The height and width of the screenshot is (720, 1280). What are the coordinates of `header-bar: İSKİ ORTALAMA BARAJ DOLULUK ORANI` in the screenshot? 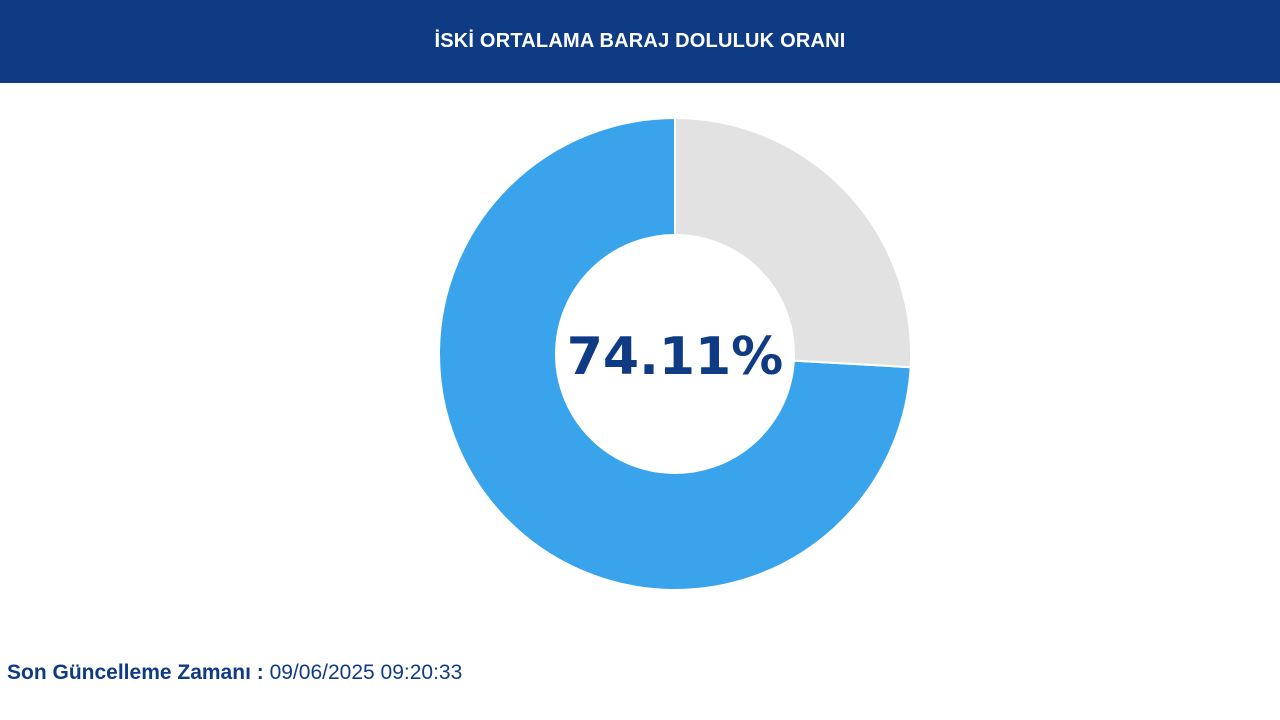 It's located at (640, 41).